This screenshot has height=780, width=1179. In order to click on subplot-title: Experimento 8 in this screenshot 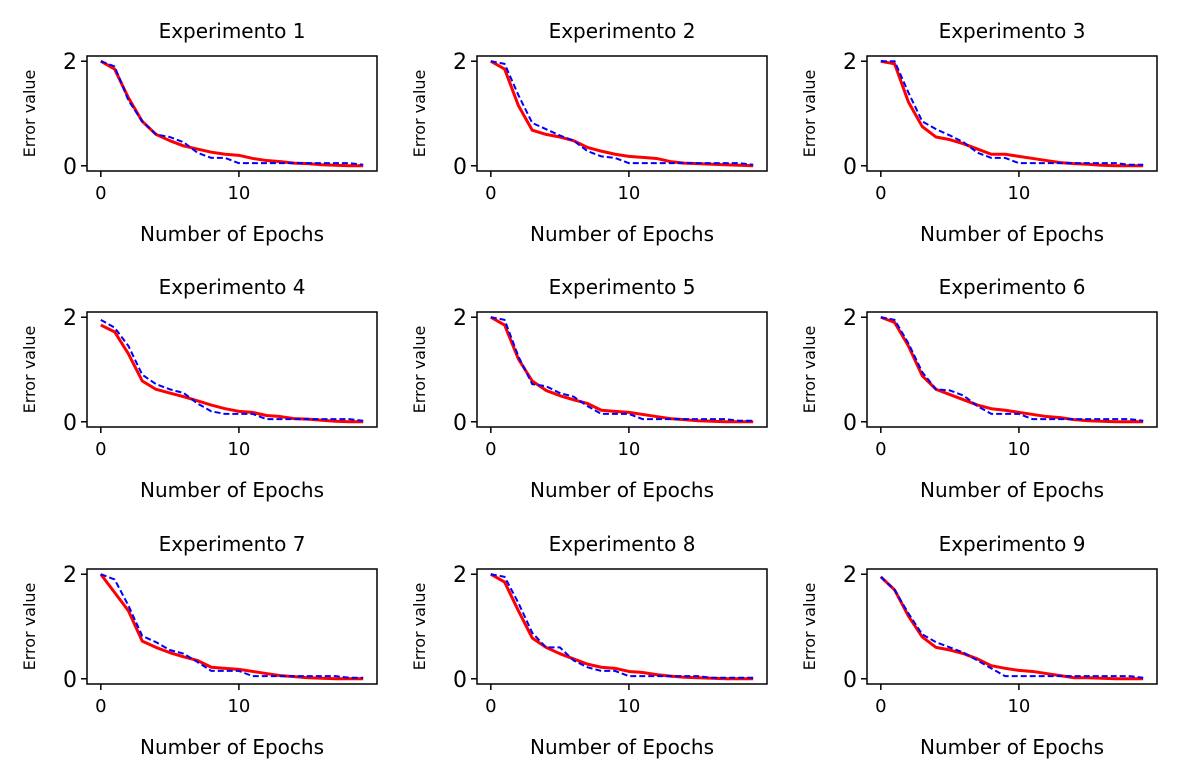, I will do `click(622, 544)`.